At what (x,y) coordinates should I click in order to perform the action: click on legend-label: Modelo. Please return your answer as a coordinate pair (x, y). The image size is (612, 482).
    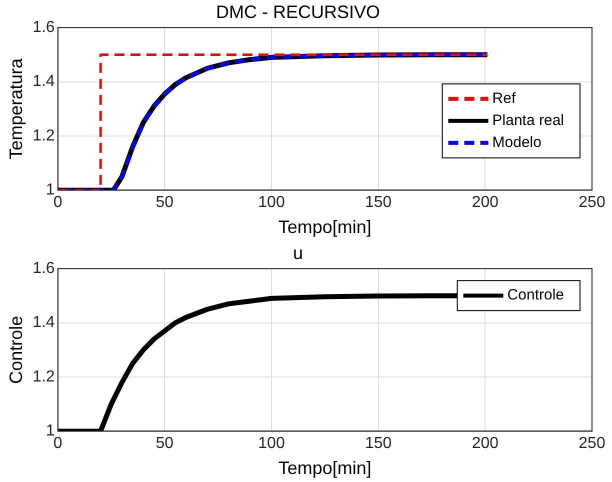
    Looking at the image, I should click on (517, 143).